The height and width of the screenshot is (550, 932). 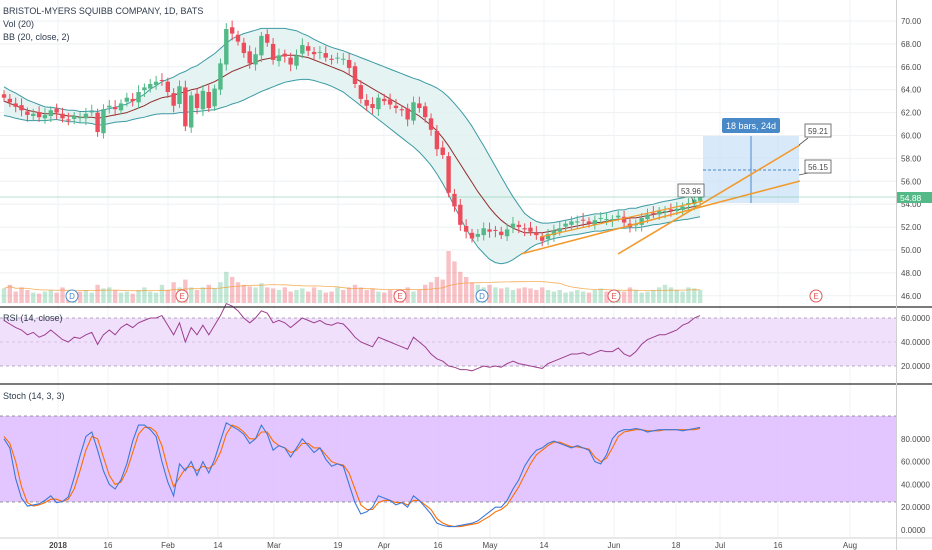 What do you see at coordinates (911, 181) in the screenshot?
I see `price-tick-label: 56.00` at bounding box center [911, 181].